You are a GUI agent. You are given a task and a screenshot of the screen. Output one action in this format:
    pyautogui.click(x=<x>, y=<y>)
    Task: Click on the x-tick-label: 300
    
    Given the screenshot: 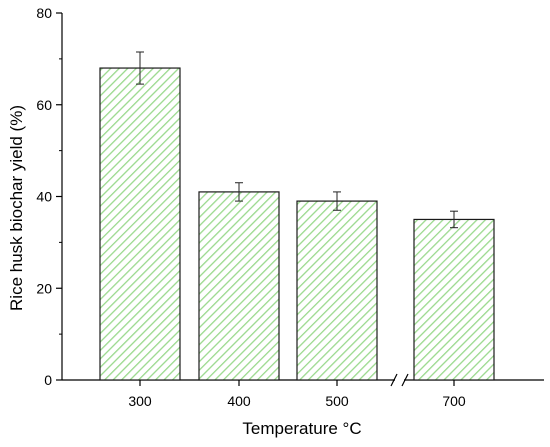 What is the action you would take?
    pyautogui.click(x=140, y=401)
    